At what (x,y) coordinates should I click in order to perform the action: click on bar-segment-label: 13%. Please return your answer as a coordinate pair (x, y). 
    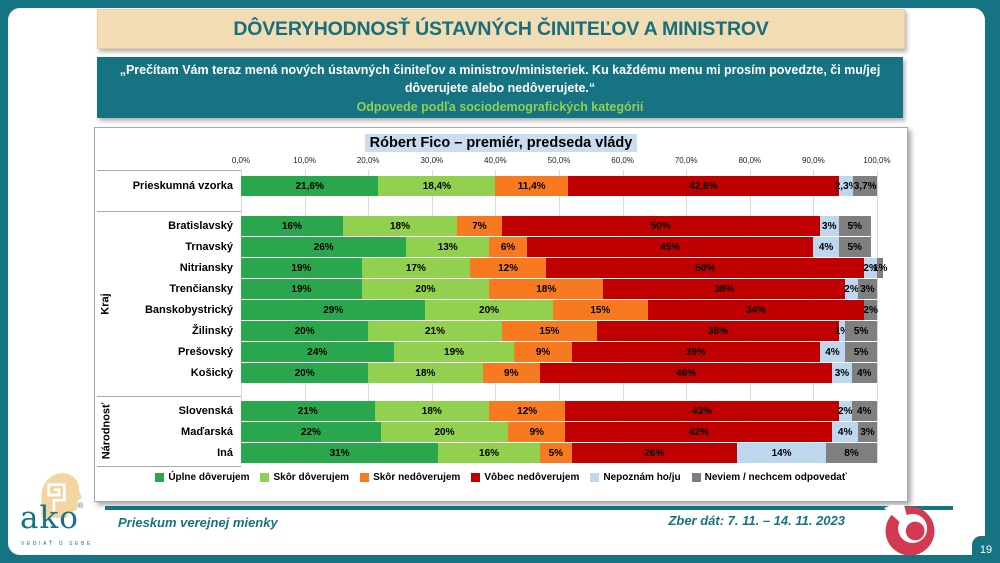
    Looking at the image, I should click on (447, 247).